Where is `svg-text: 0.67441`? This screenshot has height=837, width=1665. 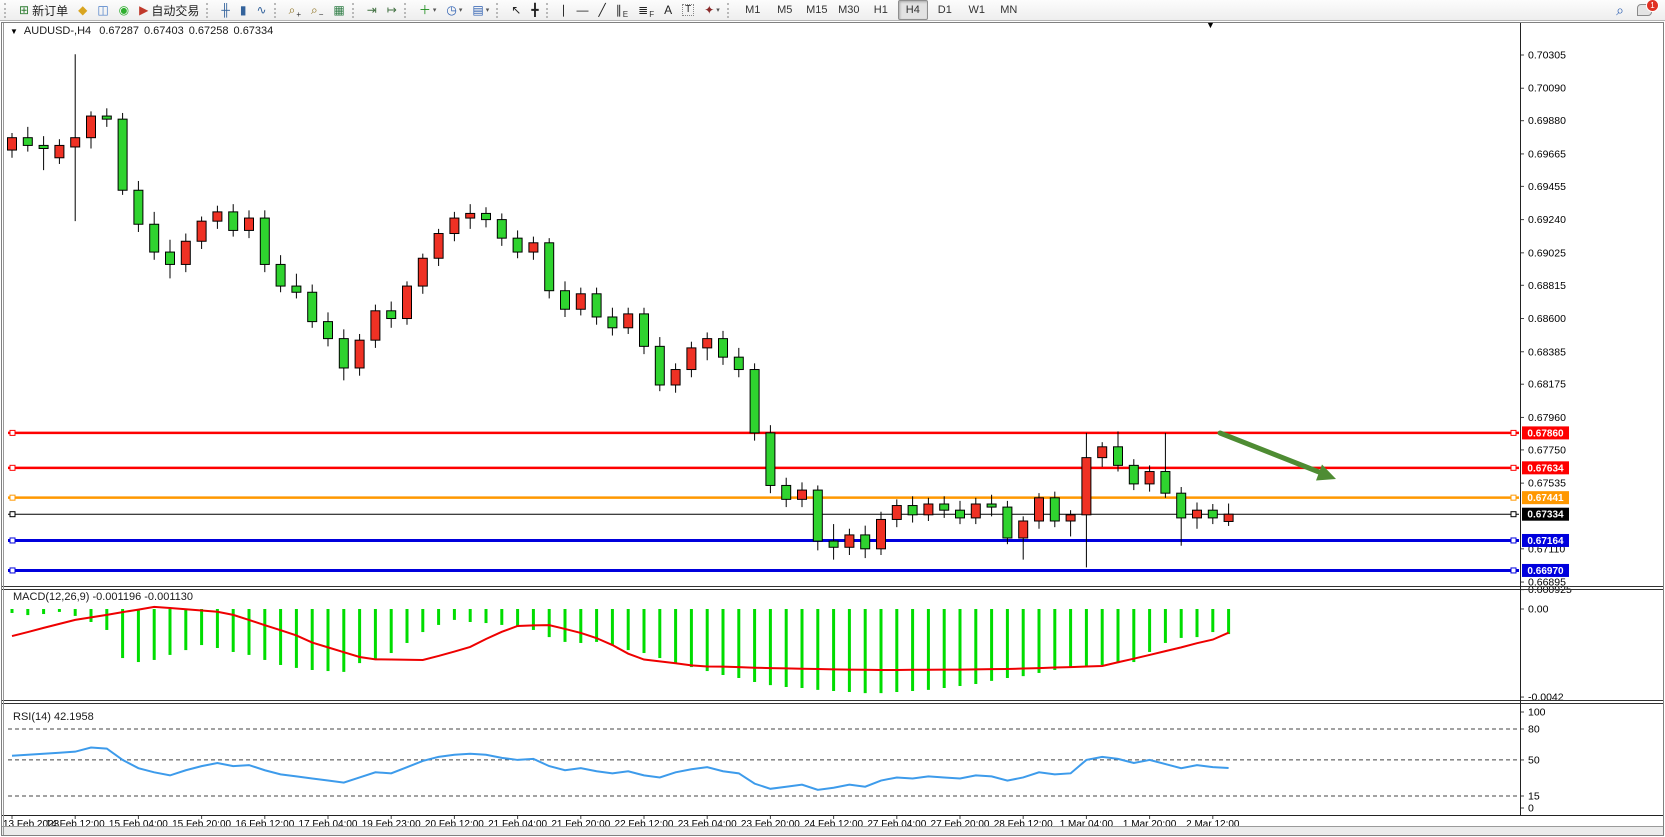
svg-text: 0.67441 is located at coordinates (1545, 498).